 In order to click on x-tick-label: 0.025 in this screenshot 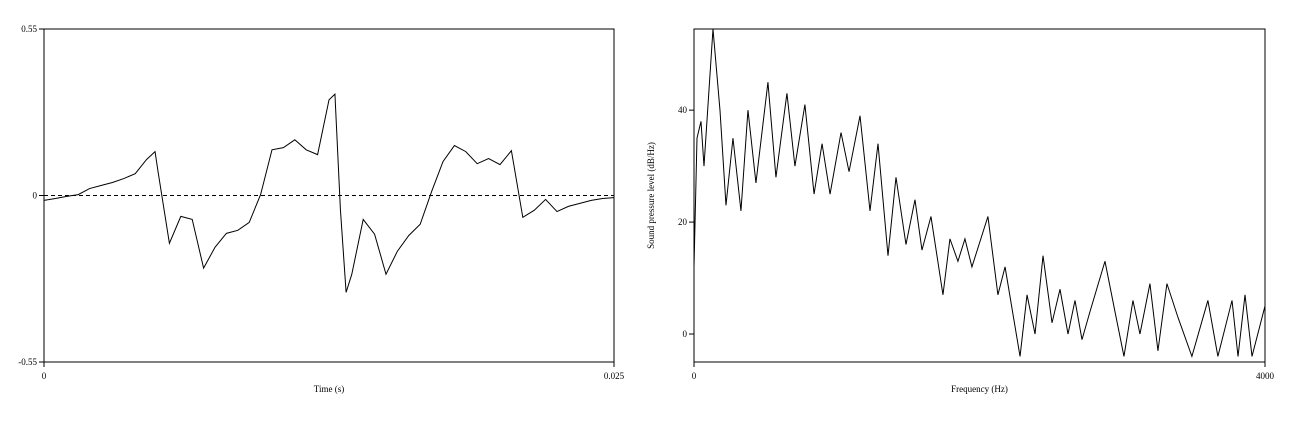, I will do `click(614, 376)`.